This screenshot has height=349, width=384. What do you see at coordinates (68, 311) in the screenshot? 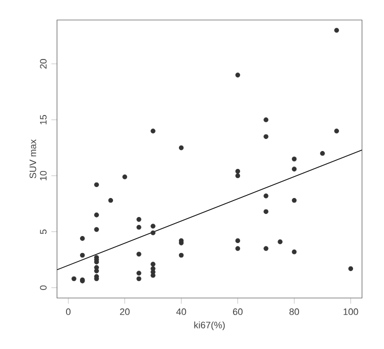
I see `x-tick-label: 0` at bounding box center [68, 311].